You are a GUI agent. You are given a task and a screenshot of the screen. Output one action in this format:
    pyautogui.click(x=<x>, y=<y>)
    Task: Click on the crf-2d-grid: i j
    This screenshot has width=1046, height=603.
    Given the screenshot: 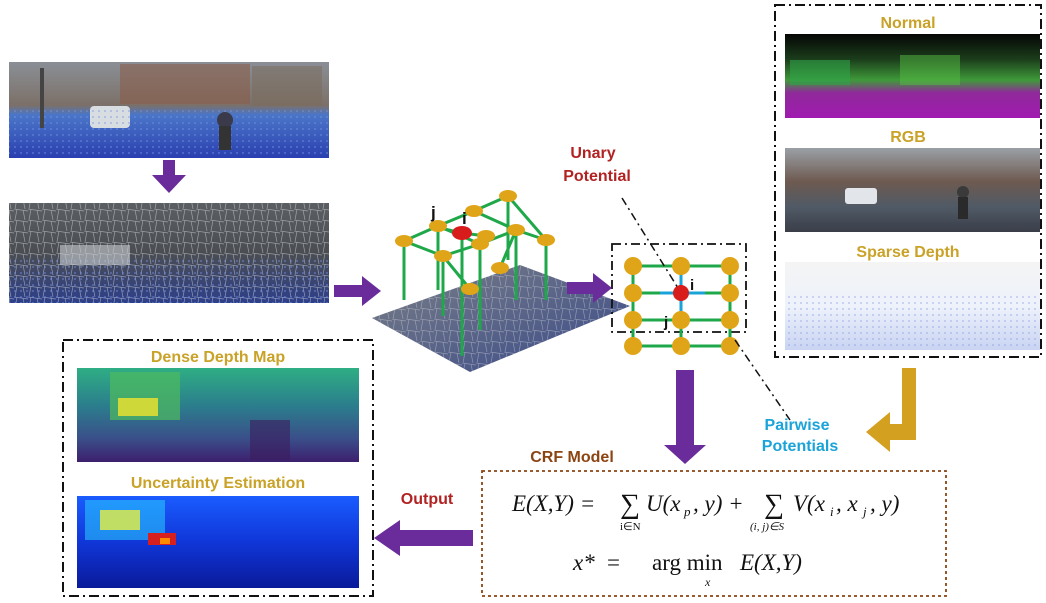 What is the action you would take?
    pyautogui.click(x=681, y=306)
    